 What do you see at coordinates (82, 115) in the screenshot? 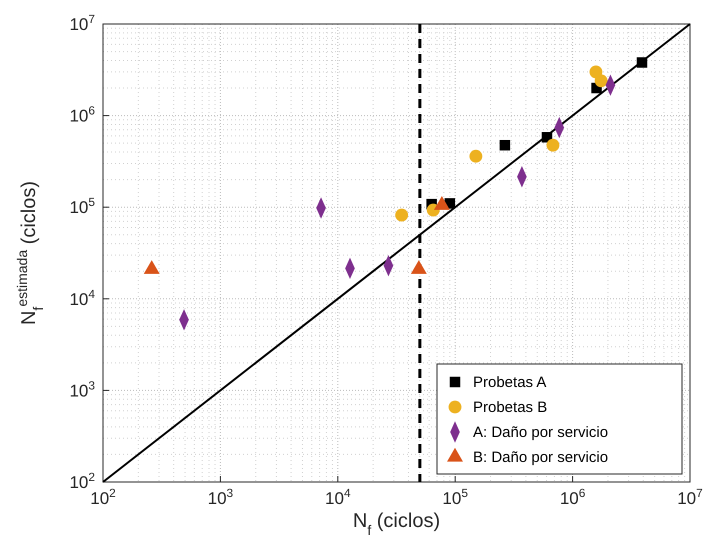
I see `y-tick-label: 10$^{6}$` at bounding box center [82, 115].